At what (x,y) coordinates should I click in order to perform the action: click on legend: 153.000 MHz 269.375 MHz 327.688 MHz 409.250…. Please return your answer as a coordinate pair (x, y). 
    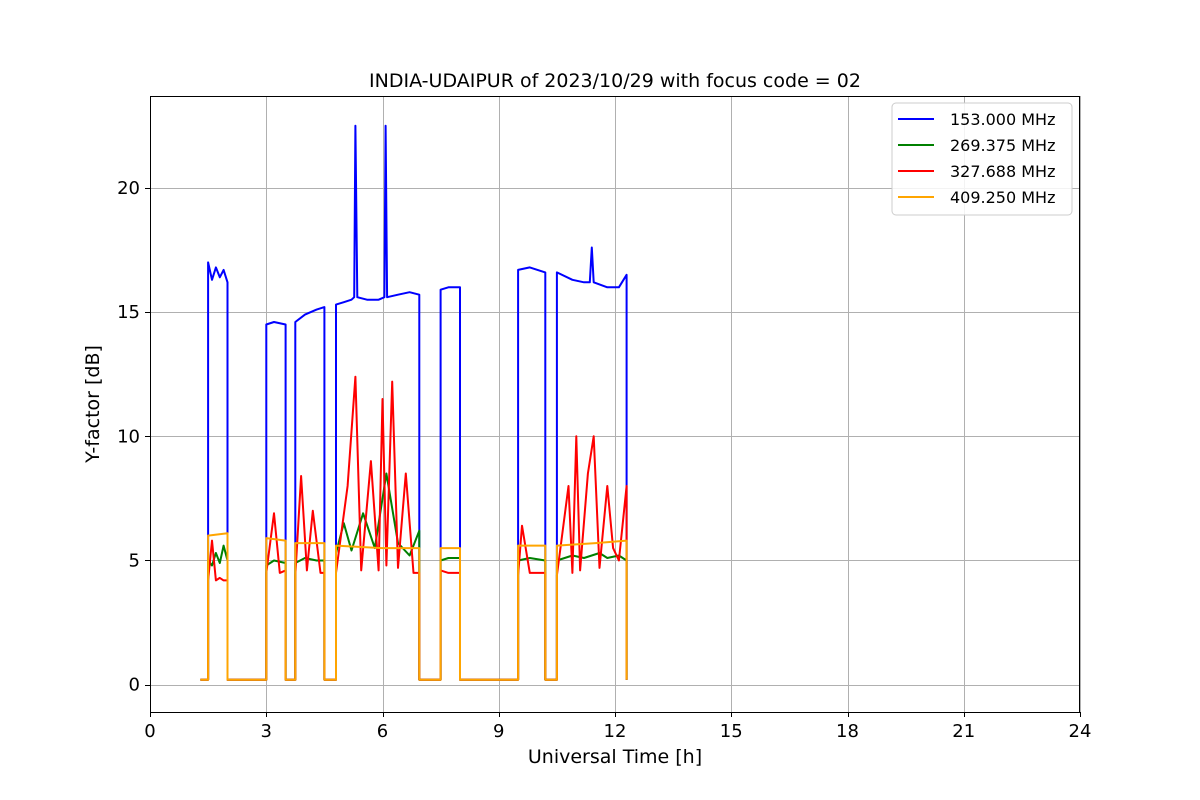
    Looking at the image, I should click on (982, 159).